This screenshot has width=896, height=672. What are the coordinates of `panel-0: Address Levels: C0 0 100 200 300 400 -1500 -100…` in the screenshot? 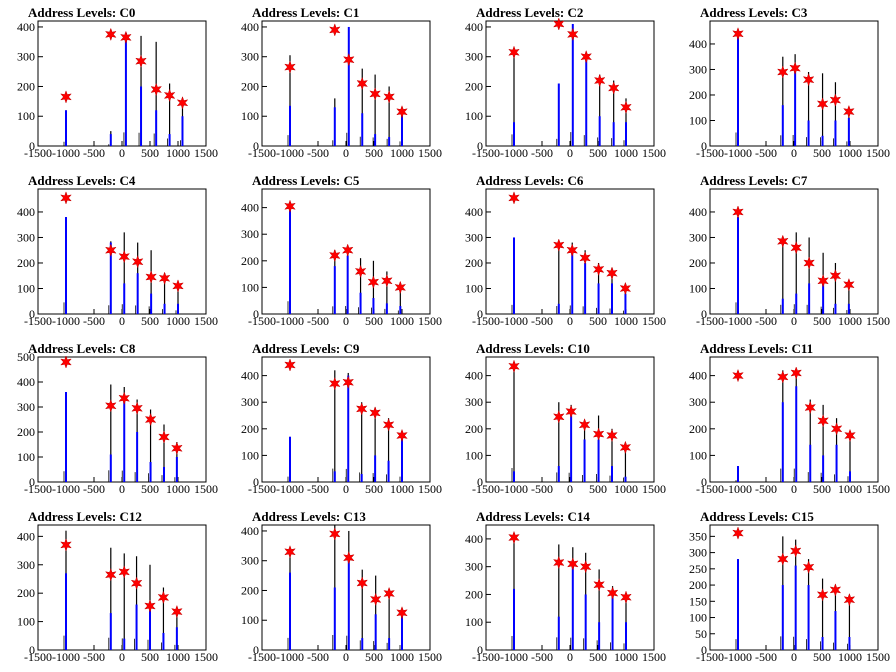 It's located at (117, 82).